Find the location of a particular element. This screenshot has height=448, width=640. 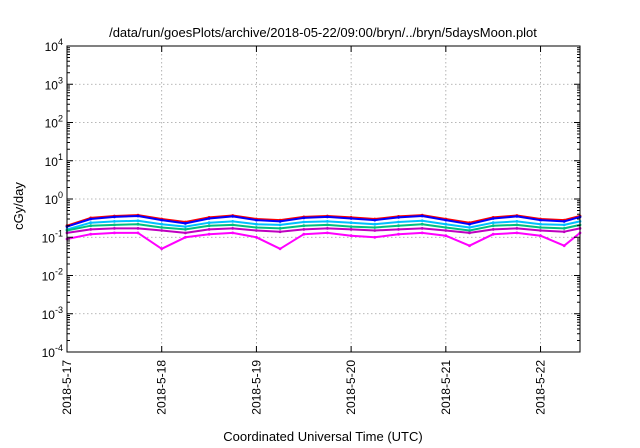

y-tick-label: 10² is located at coordinates (54, 122).